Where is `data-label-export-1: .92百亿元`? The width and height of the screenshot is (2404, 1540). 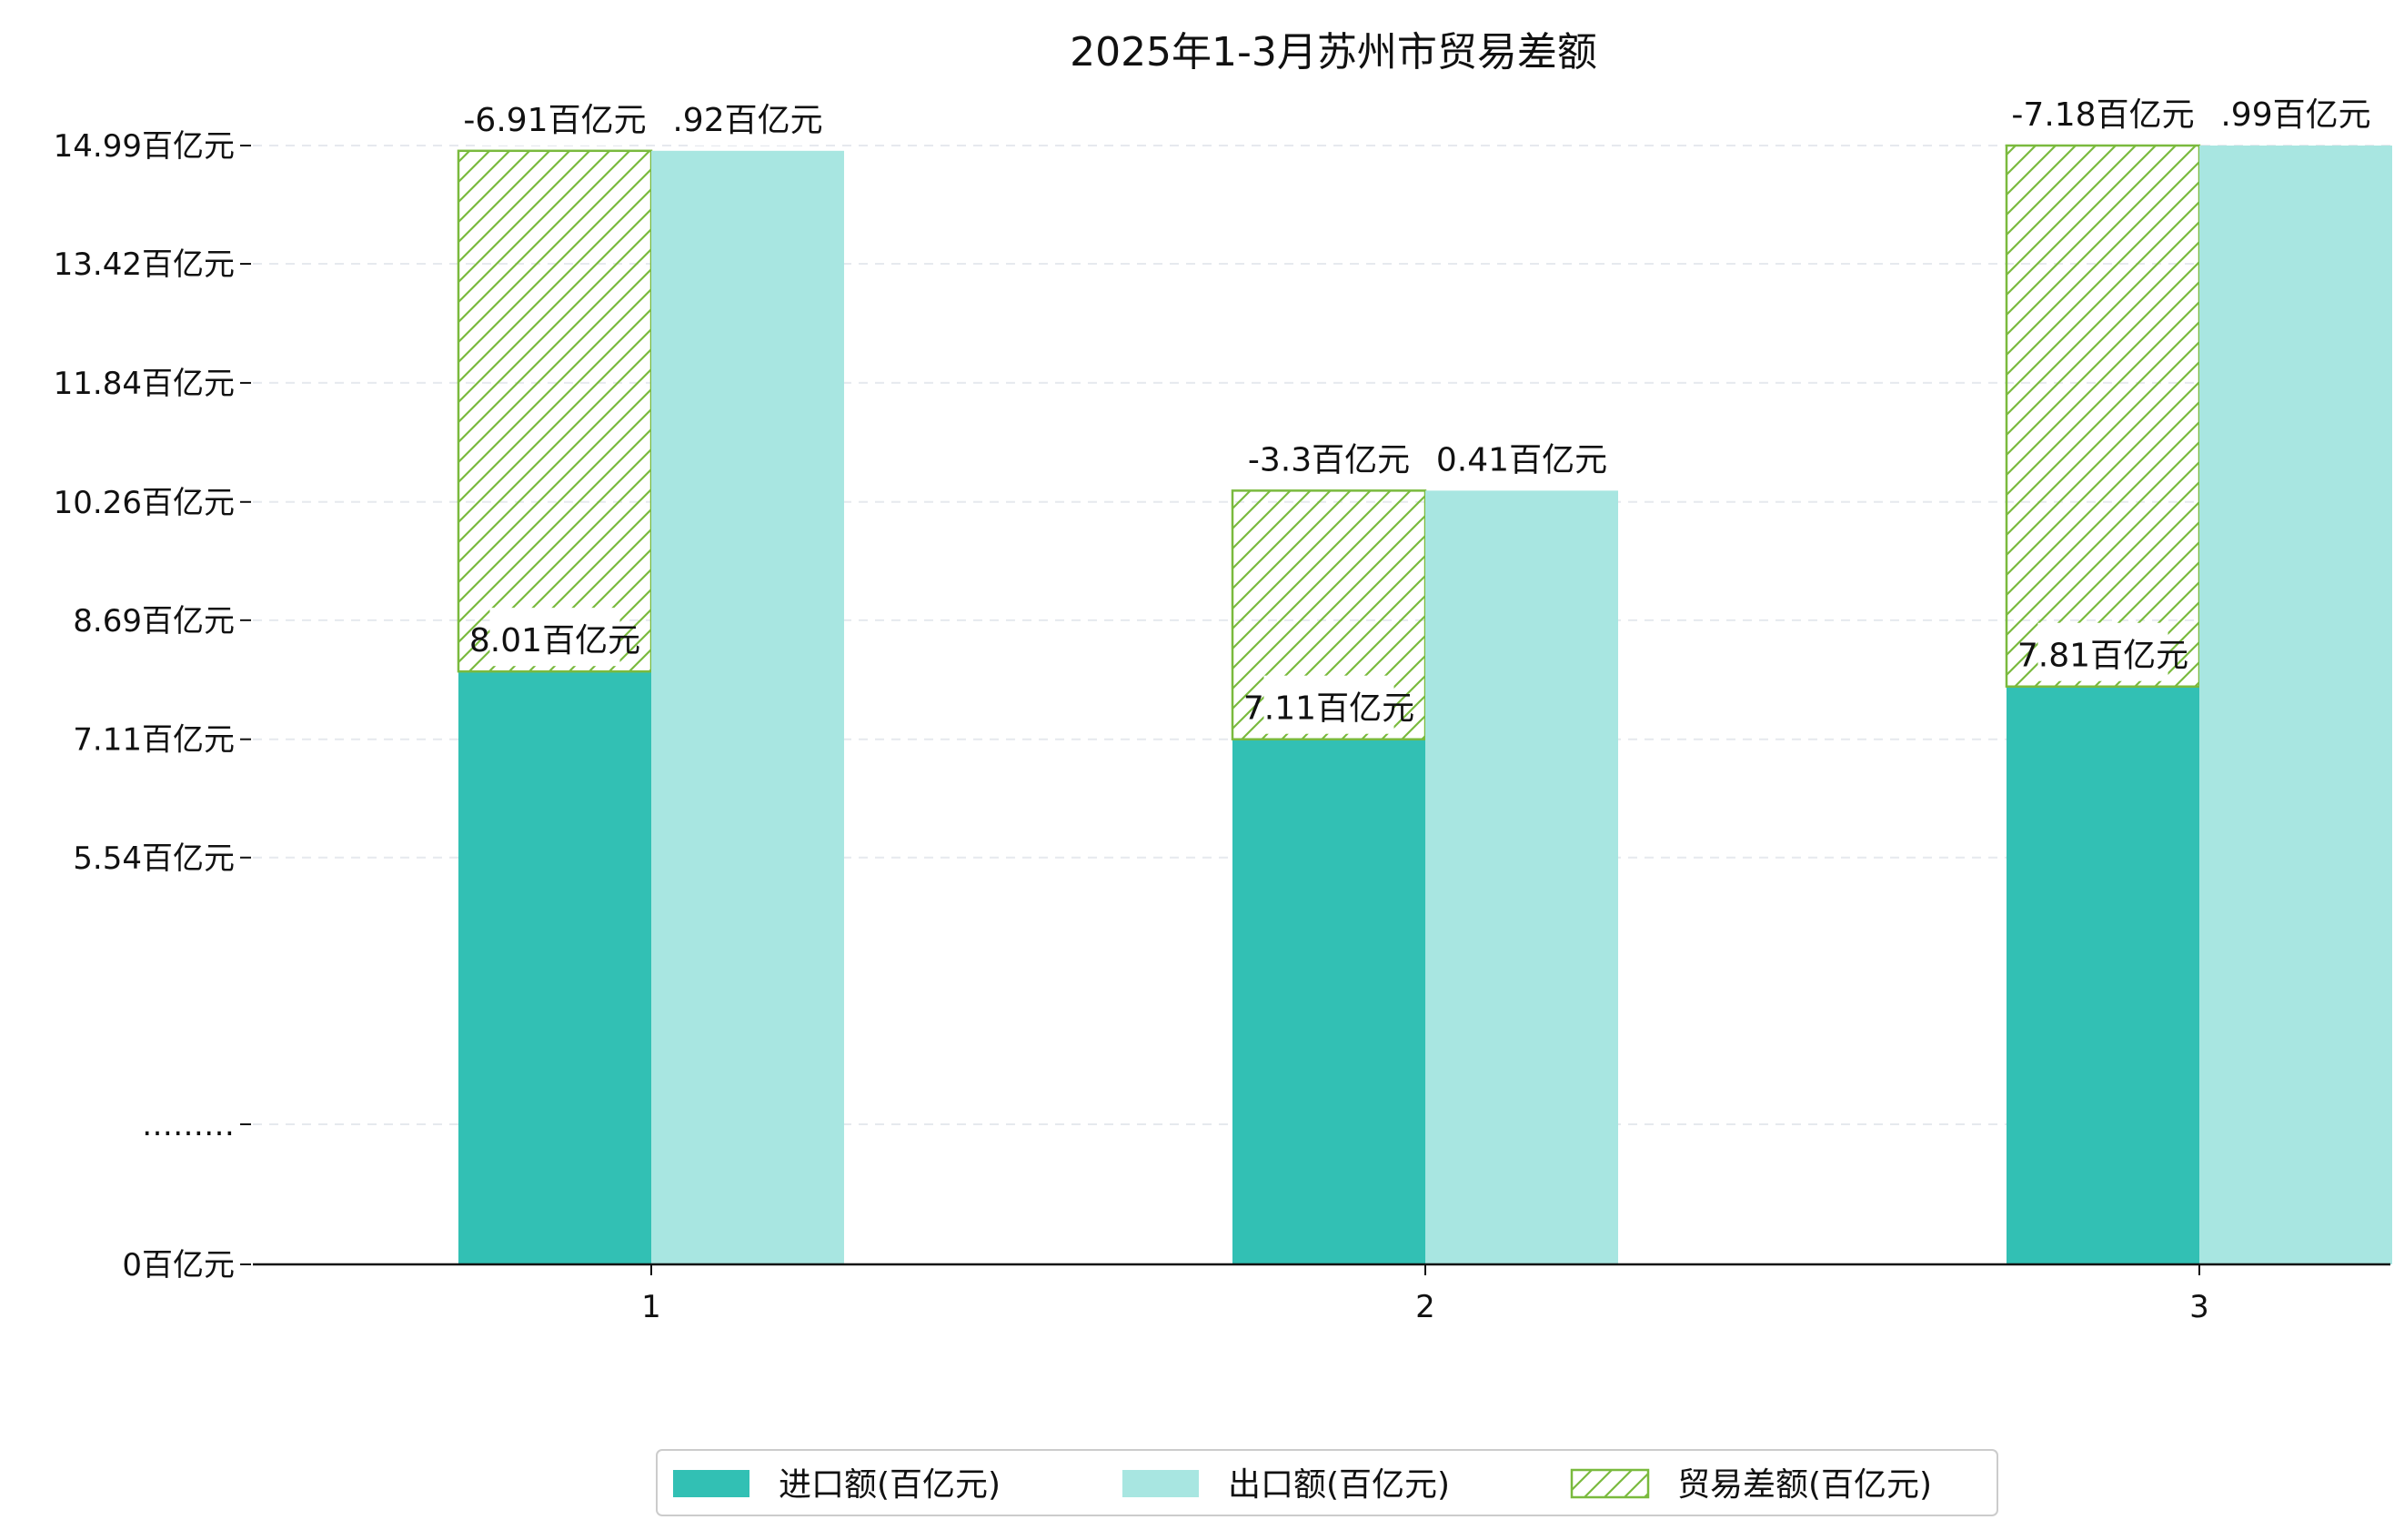 data-label-export-1: .92百亿元 is located at coordinates (747, 121).